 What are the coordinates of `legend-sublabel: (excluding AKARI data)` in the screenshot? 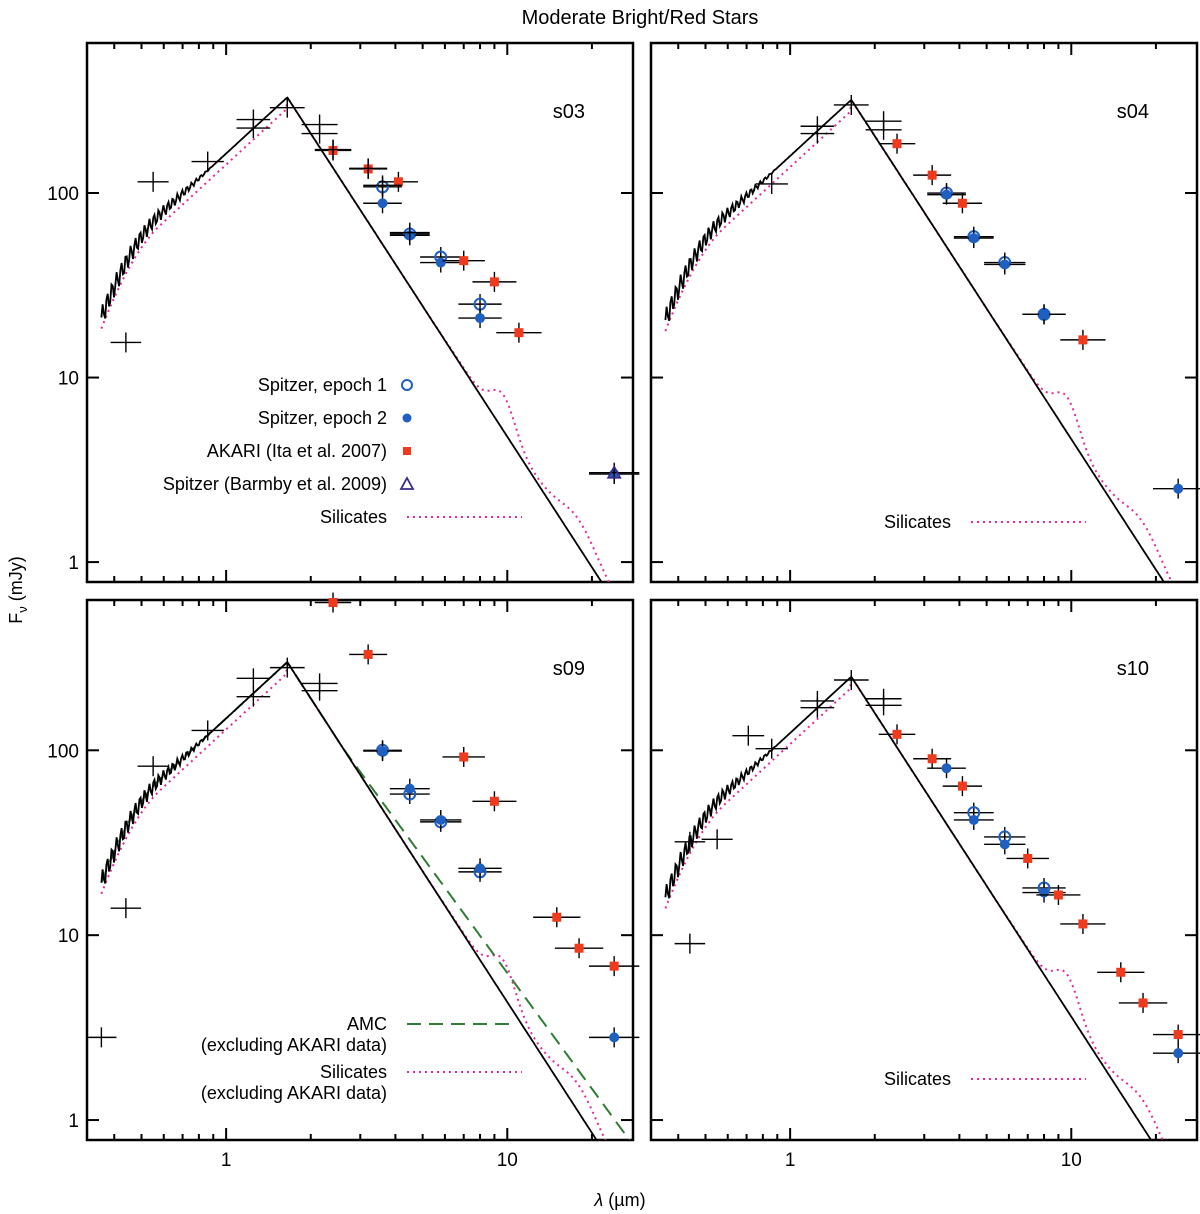 It's located at (294, 1045).